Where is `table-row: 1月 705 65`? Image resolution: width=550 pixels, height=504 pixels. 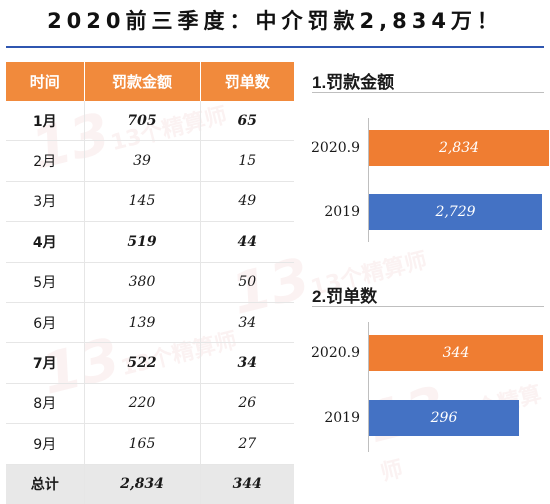 table-row: 1月 705 65 is located at coordinates (150, 121).